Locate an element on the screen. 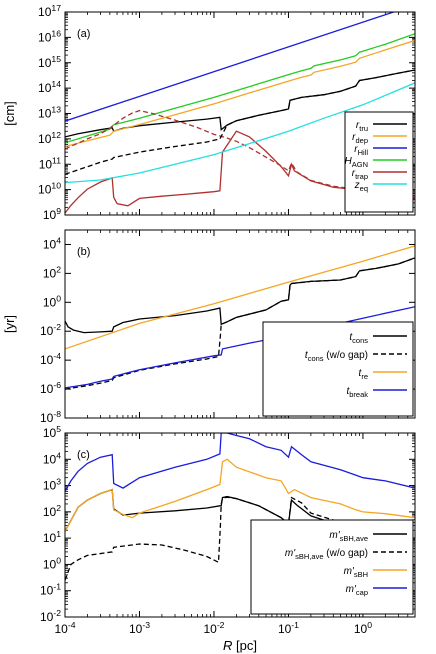 The height and width of the screenshot is (654, 436). y-tick-label: 10¹⁷ is located at coordinates (49, 11).